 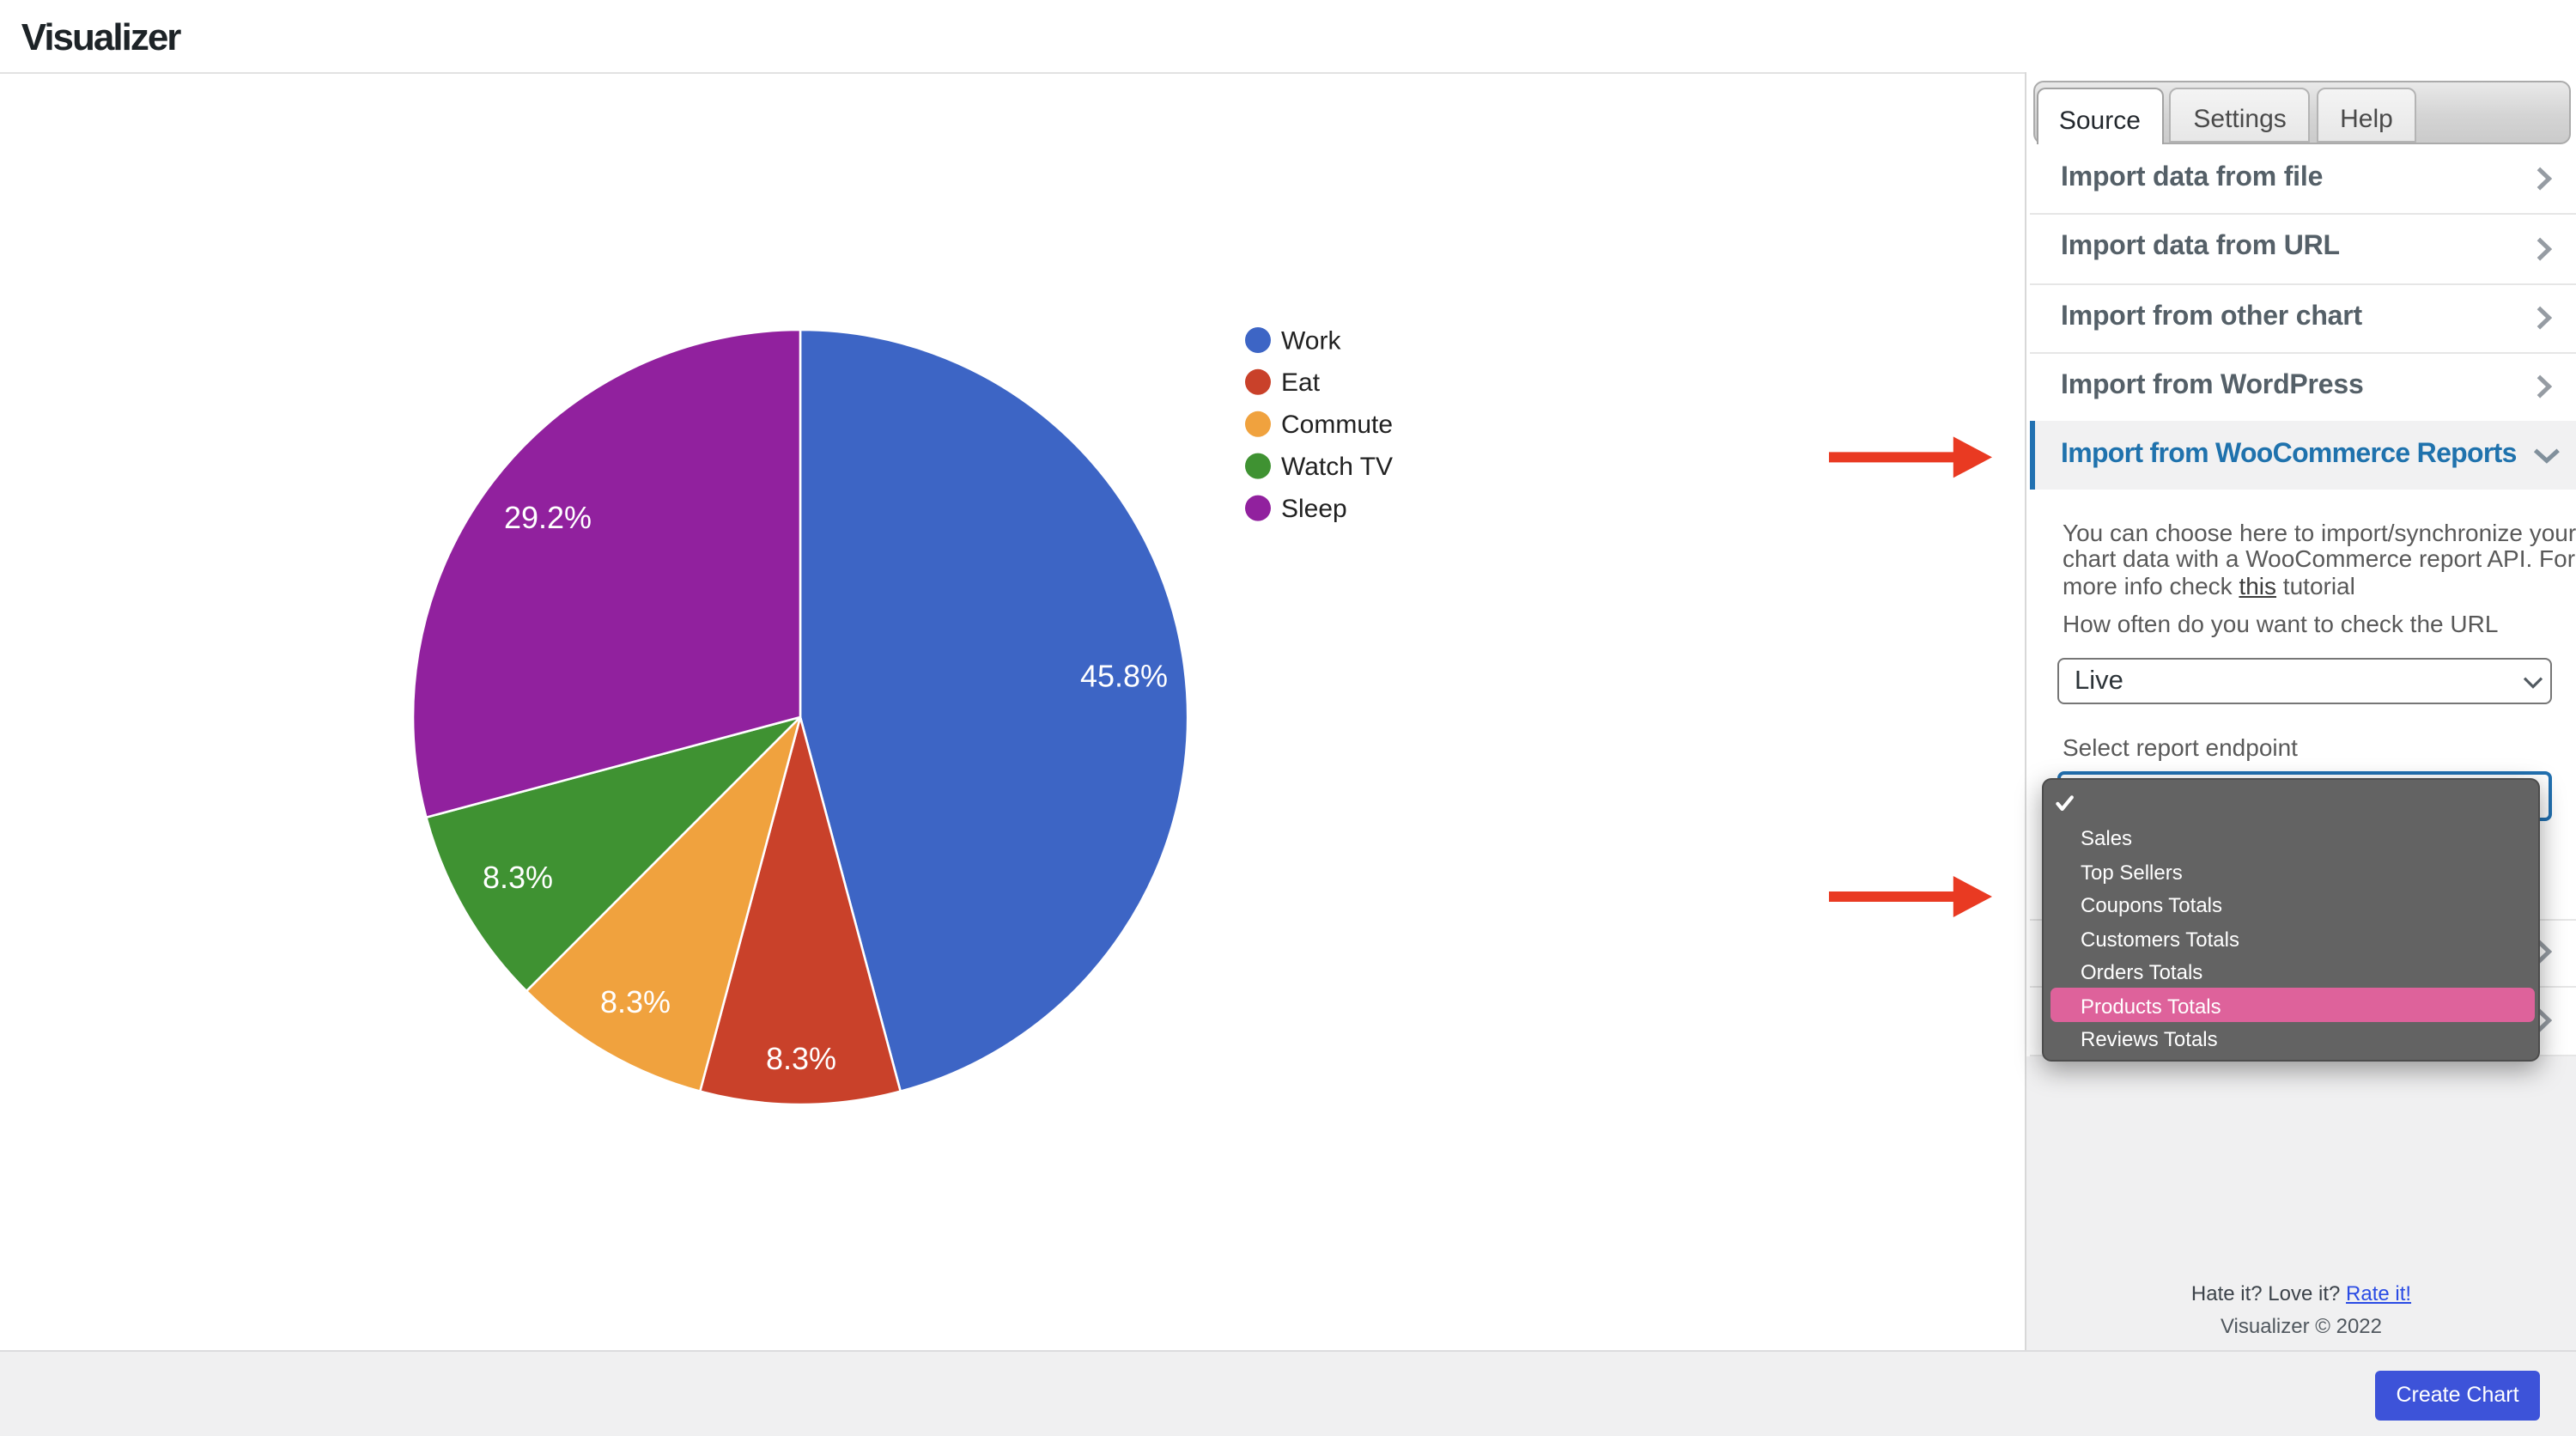 What do you see at coordinates (548, 517) in the screenshot?
I see `svg-text: 29.2%` at bounding box center [548, 517].